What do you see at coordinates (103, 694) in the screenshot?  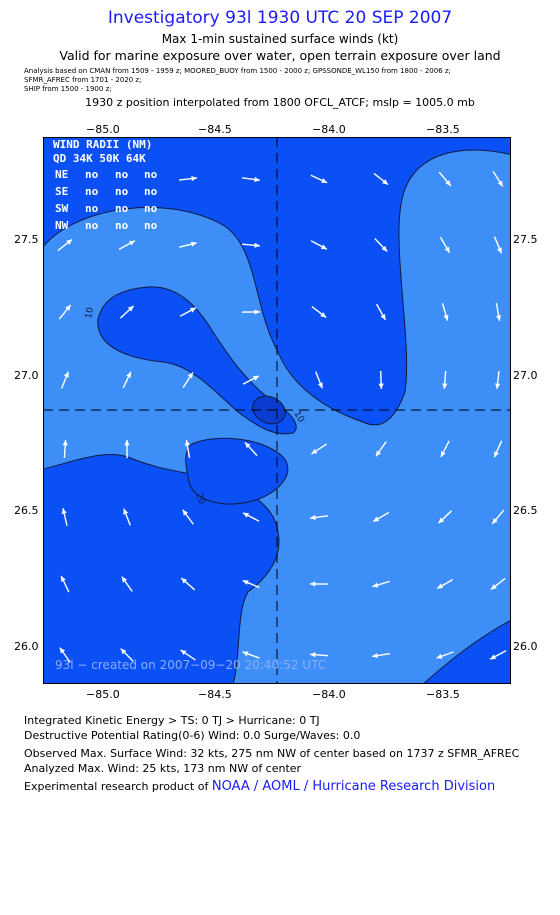 I see `lon-tick-bottom: −85.0` at bounding box center [103, 694].